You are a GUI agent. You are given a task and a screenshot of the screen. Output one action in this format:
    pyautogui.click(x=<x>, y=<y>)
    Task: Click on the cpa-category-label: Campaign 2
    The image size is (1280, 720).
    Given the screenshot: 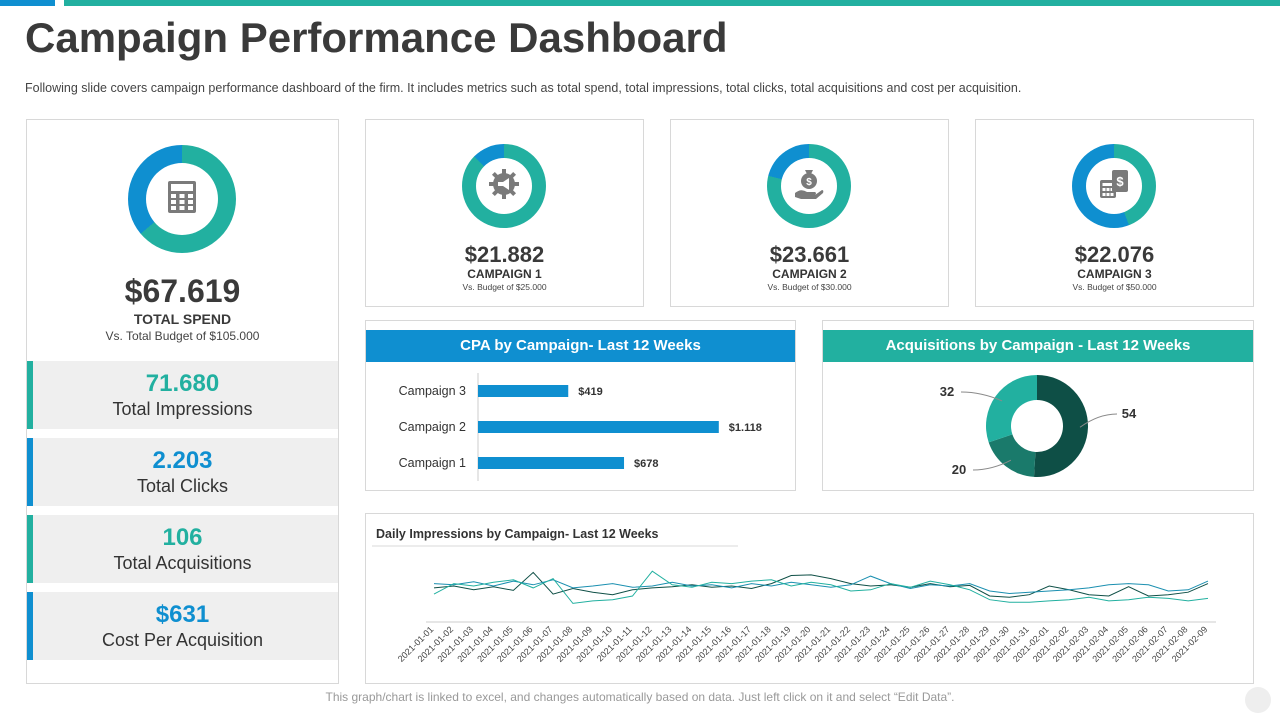 What is the action you would take?
    pyautogui.click(x=432, y=427)
    